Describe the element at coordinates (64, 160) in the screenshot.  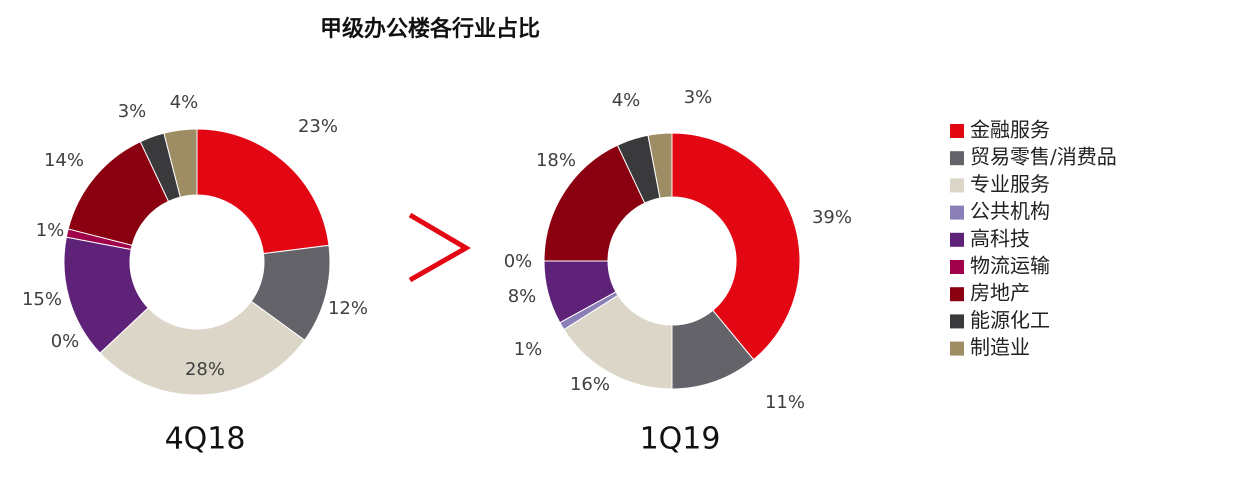
I see `data-label: 14%` at that location.